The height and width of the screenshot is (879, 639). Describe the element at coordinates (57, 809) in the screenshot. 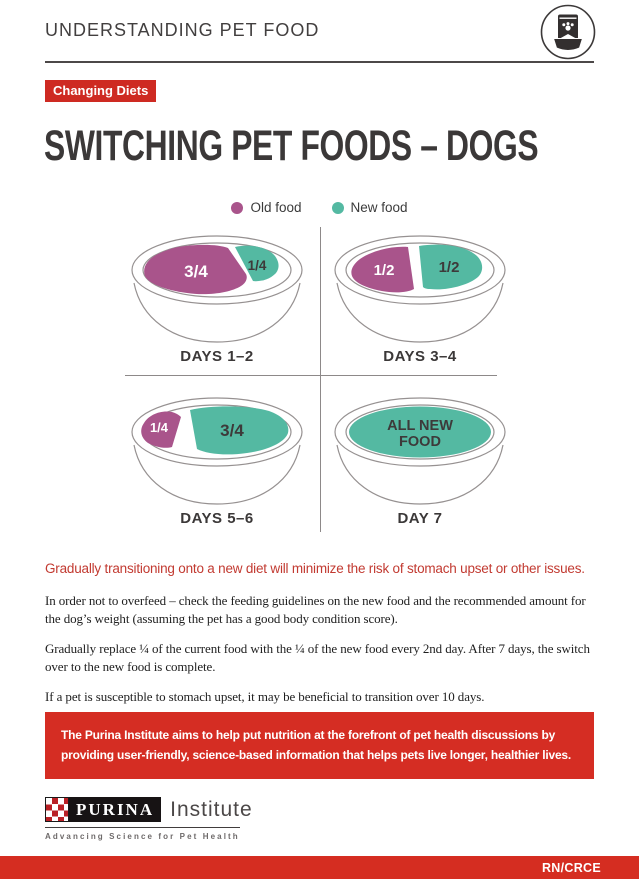

I see `purina-checkerboard-icon` at that location.